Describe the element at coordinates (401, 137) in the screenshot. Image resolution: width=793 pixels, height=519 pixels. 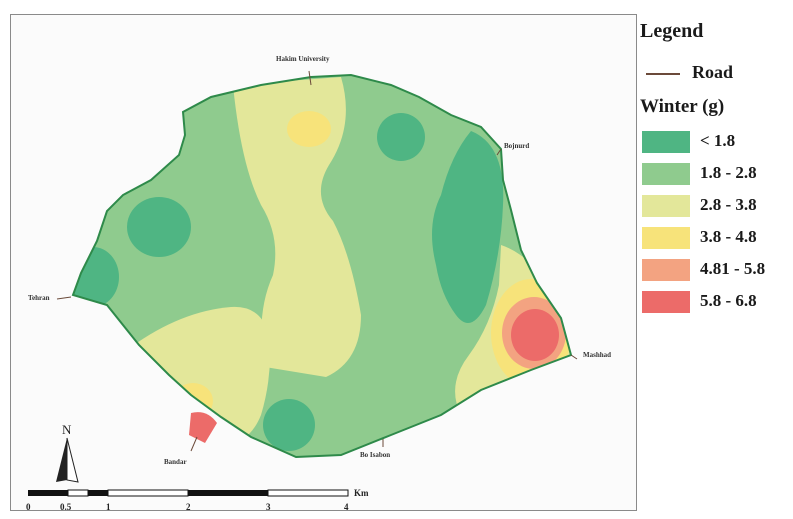
I see `zone-lt-1-8-north` at that location.